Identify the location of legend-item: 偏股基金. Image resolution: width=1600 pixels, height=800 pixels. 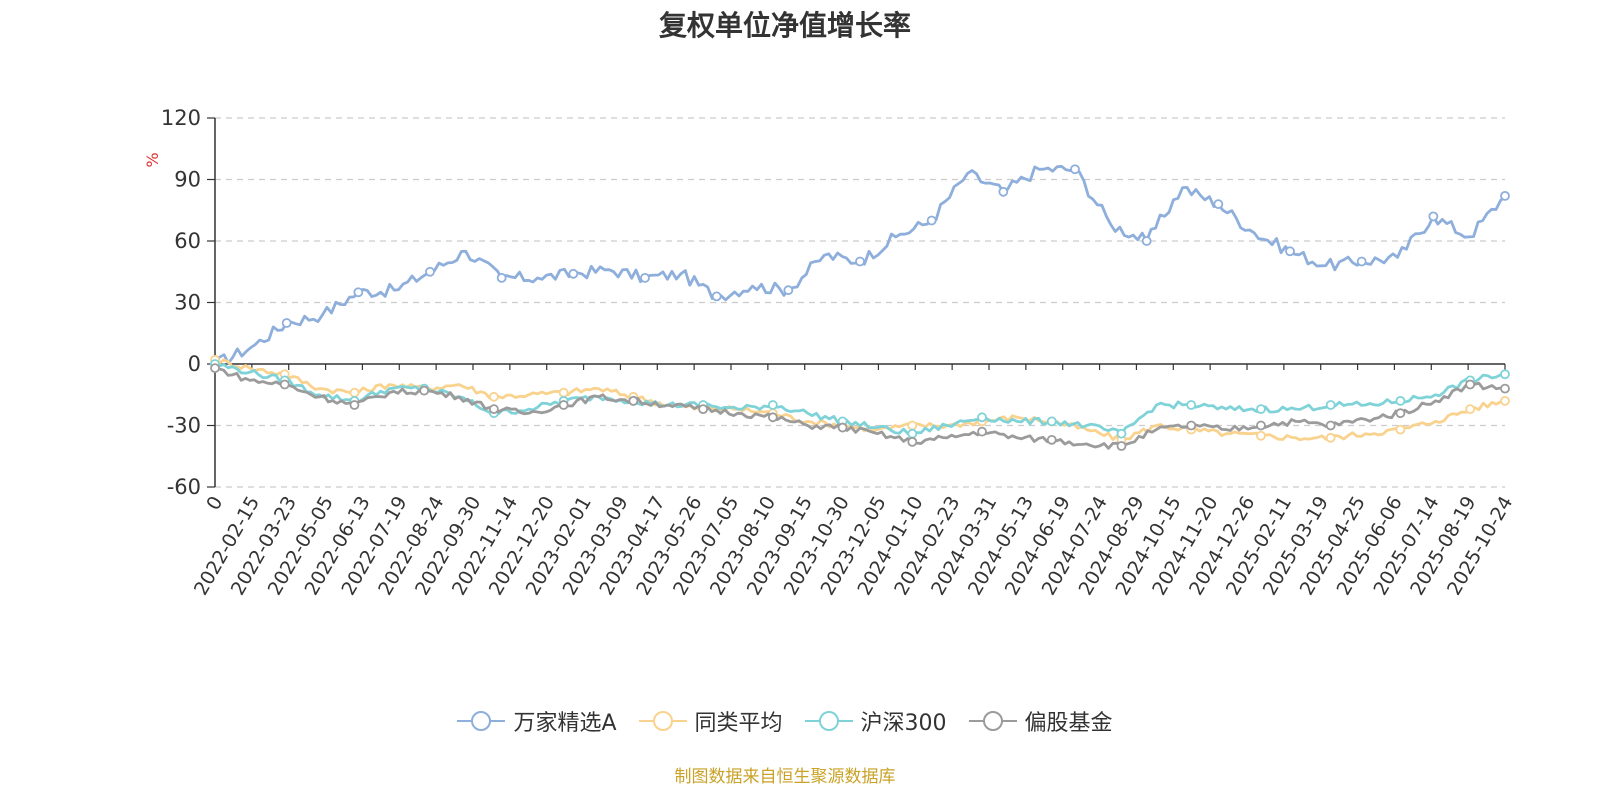
(1040, 721).